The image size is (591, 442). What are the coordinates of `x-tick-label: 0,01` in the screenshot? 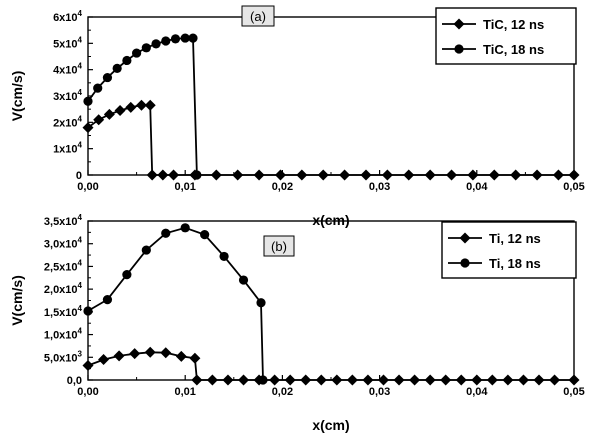 It's located at (184, 392).